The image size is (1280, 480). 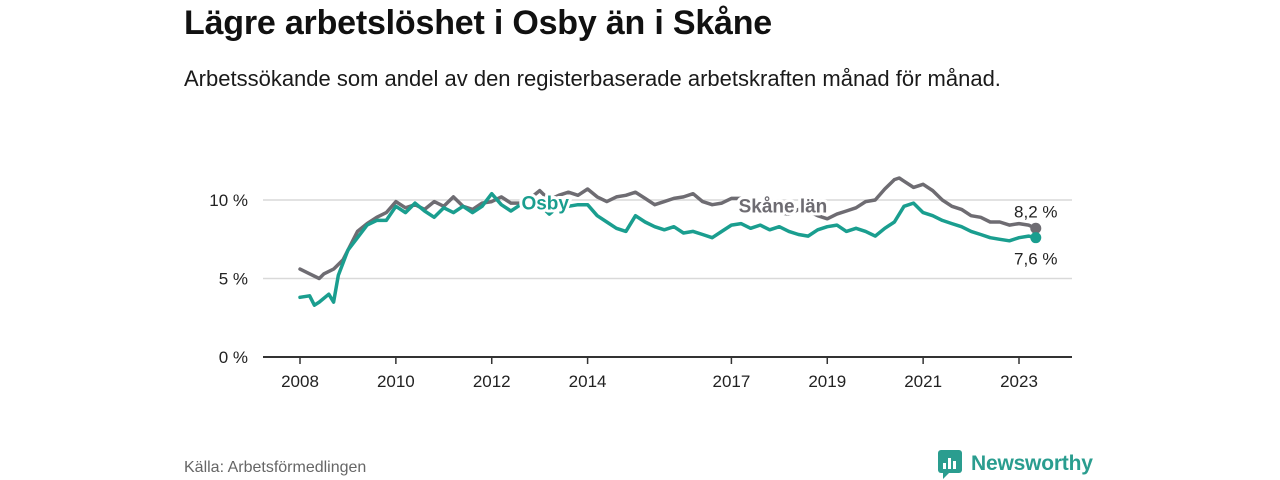 I want to click on newsworthy-logo-icon, so click(x=950, y=464).